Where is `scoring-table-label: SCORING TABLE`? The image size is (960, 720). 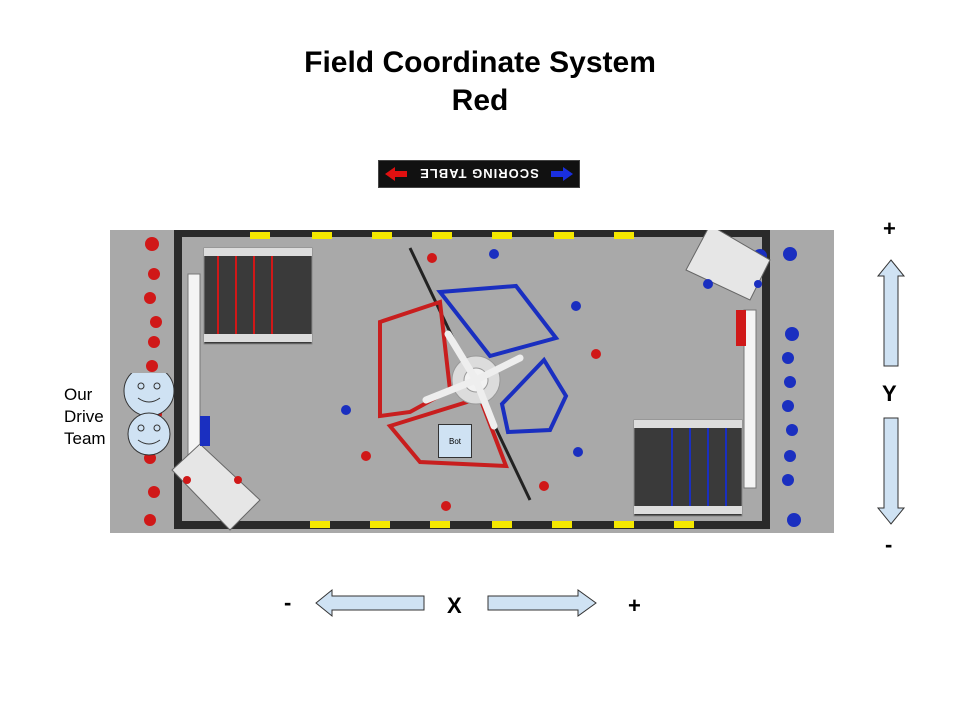
scoring-table-label: SCORING TABLE is located at coordinates (479, 173).